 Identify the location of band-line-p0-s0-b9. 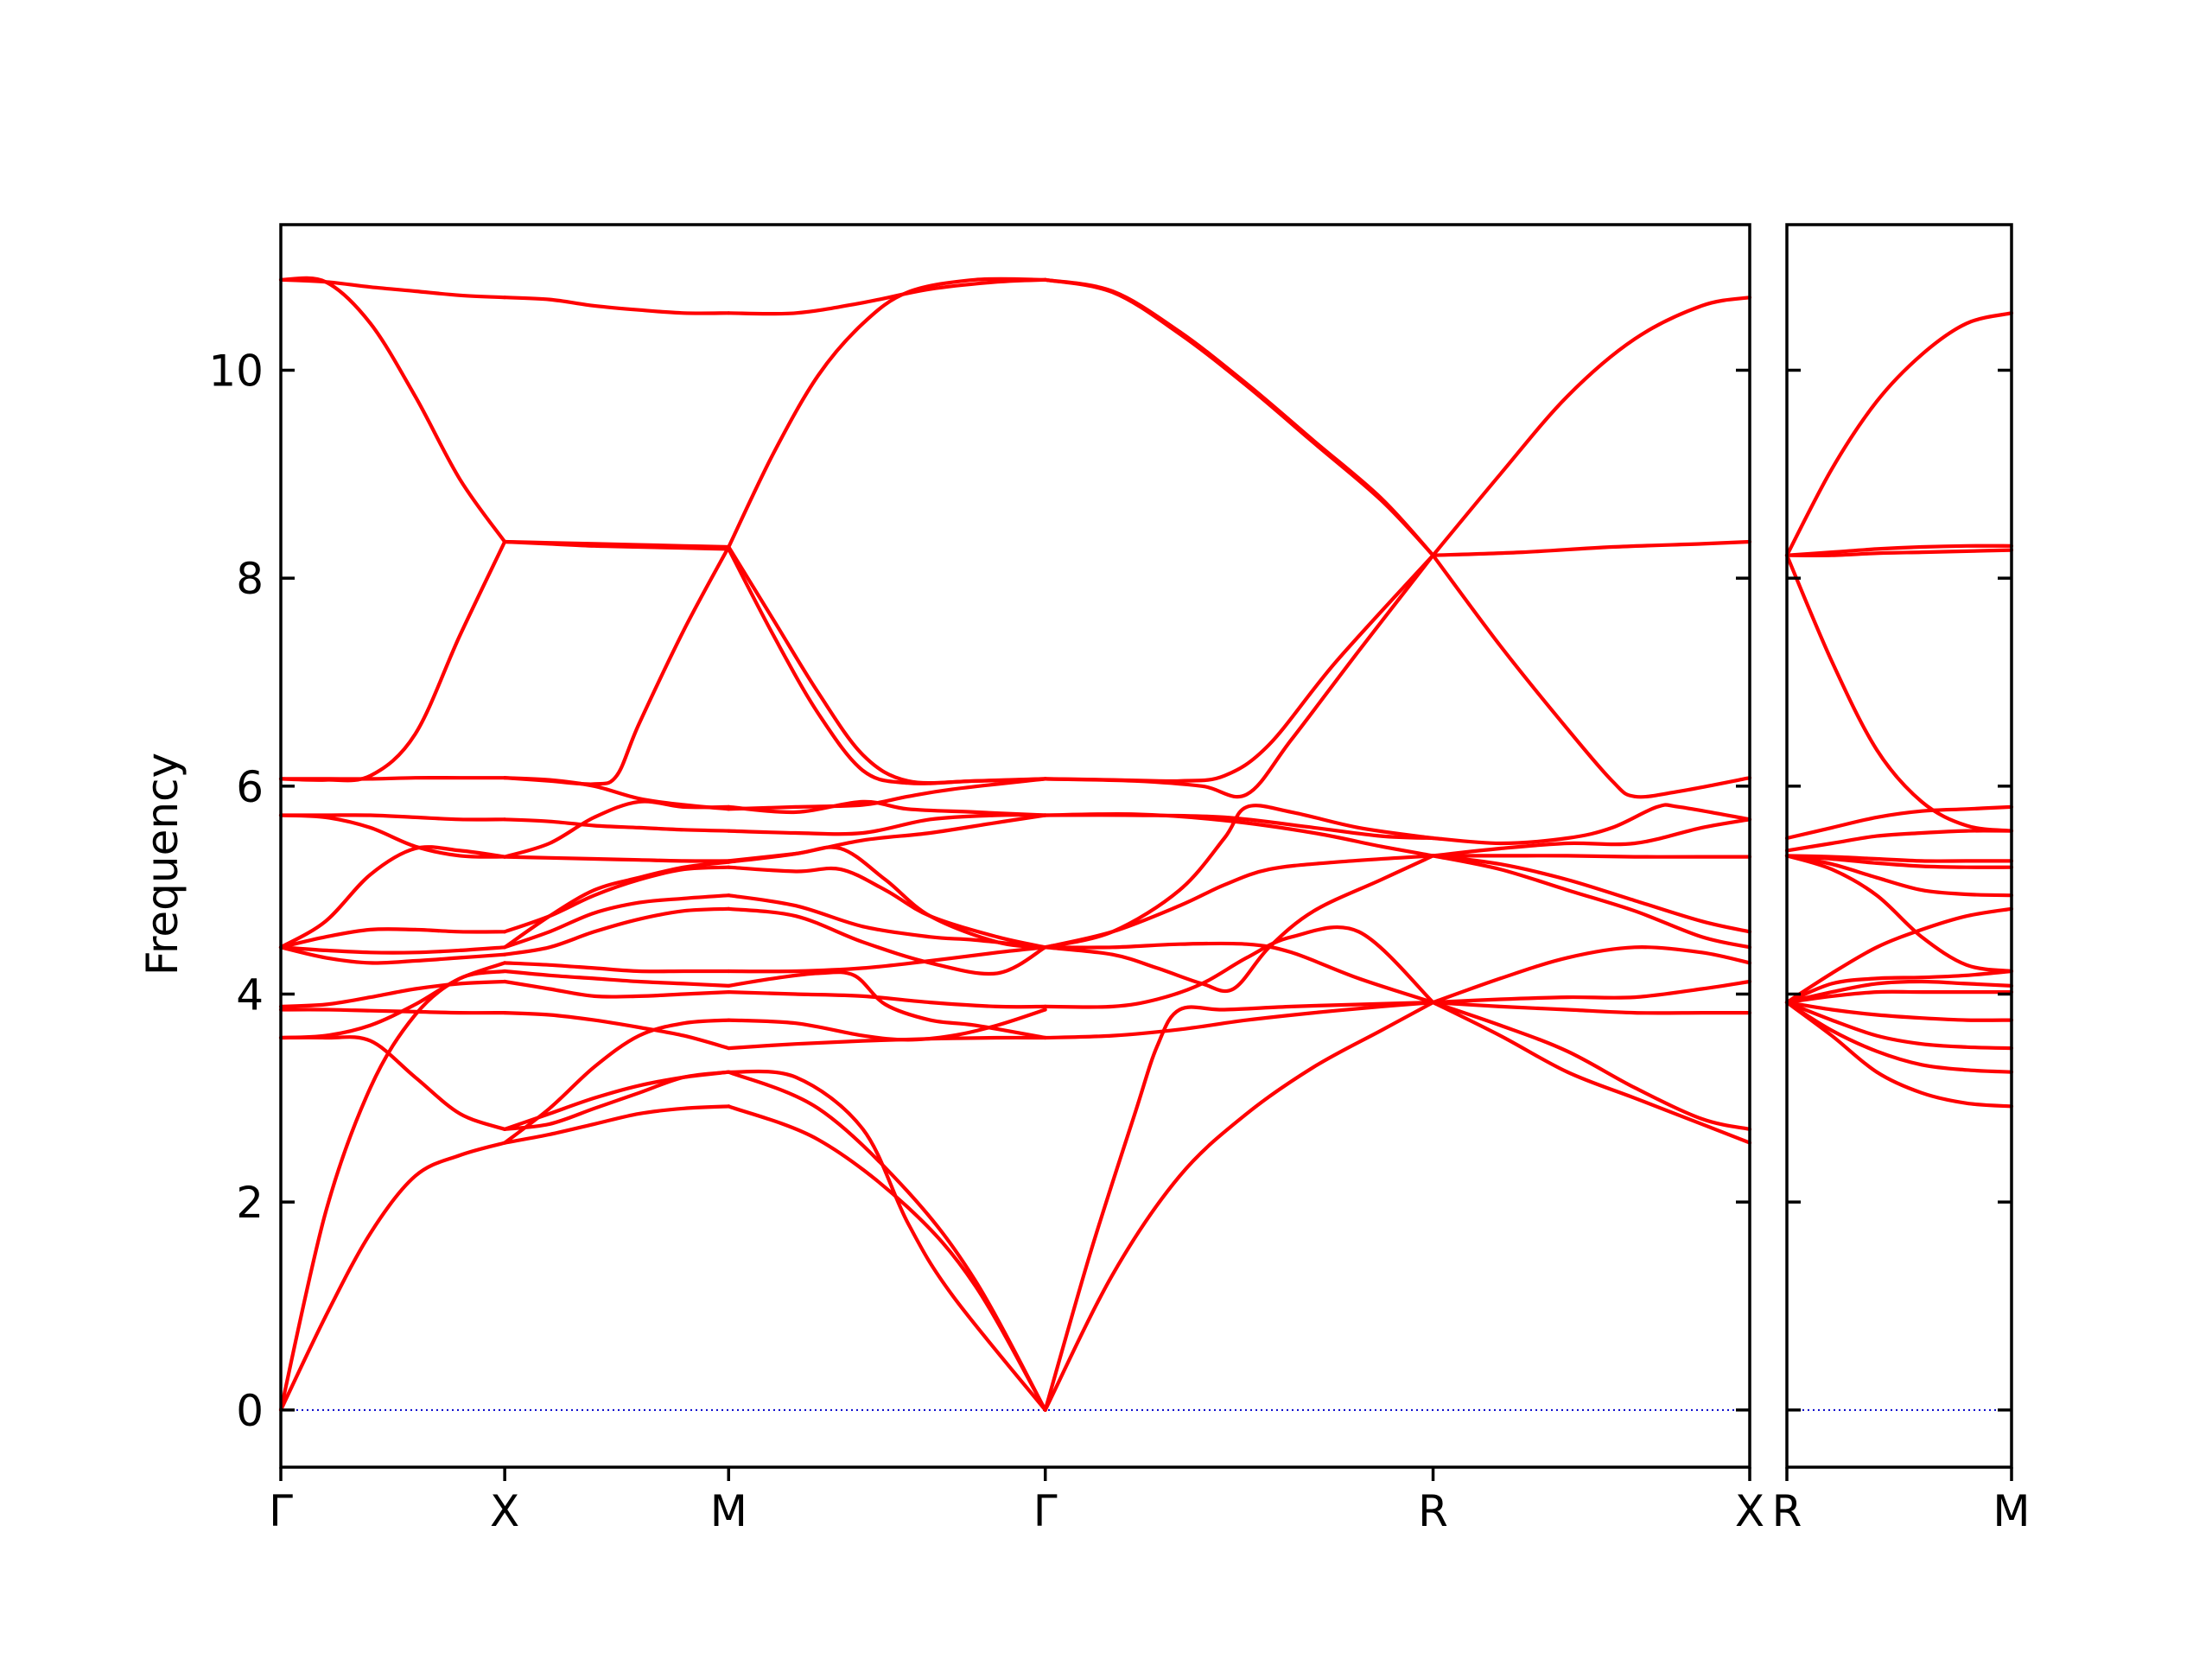
(392, 897).